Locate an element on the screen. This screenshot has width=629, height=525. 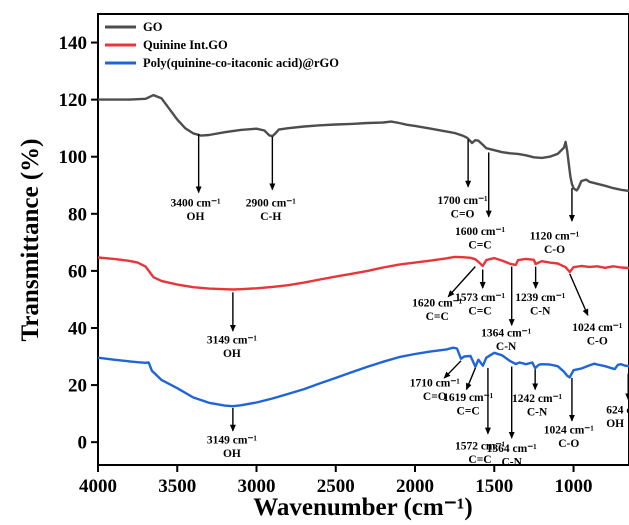
peak-annotation: 1573 cm⁻¹C=C is located at coordinates (480, 293).